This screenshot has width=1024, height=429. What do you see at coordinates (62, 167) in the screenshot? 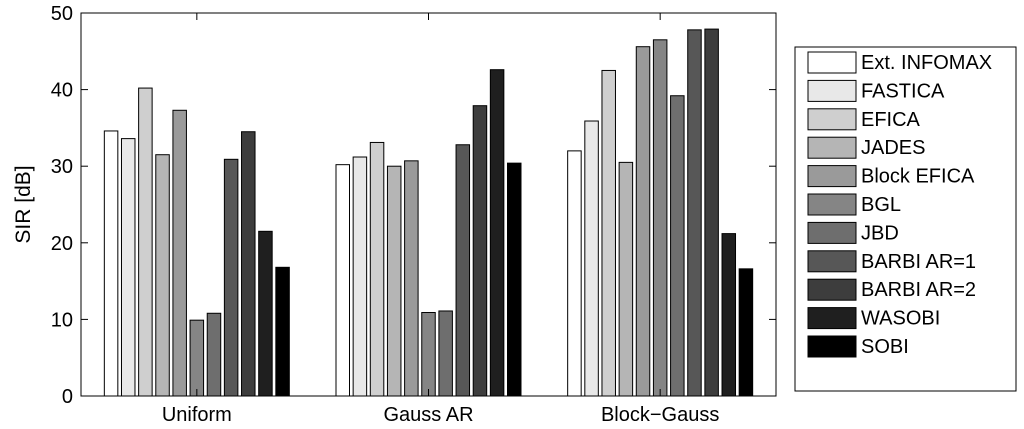
I see `y-tick-label: 30` at bounding box center [62, 167].